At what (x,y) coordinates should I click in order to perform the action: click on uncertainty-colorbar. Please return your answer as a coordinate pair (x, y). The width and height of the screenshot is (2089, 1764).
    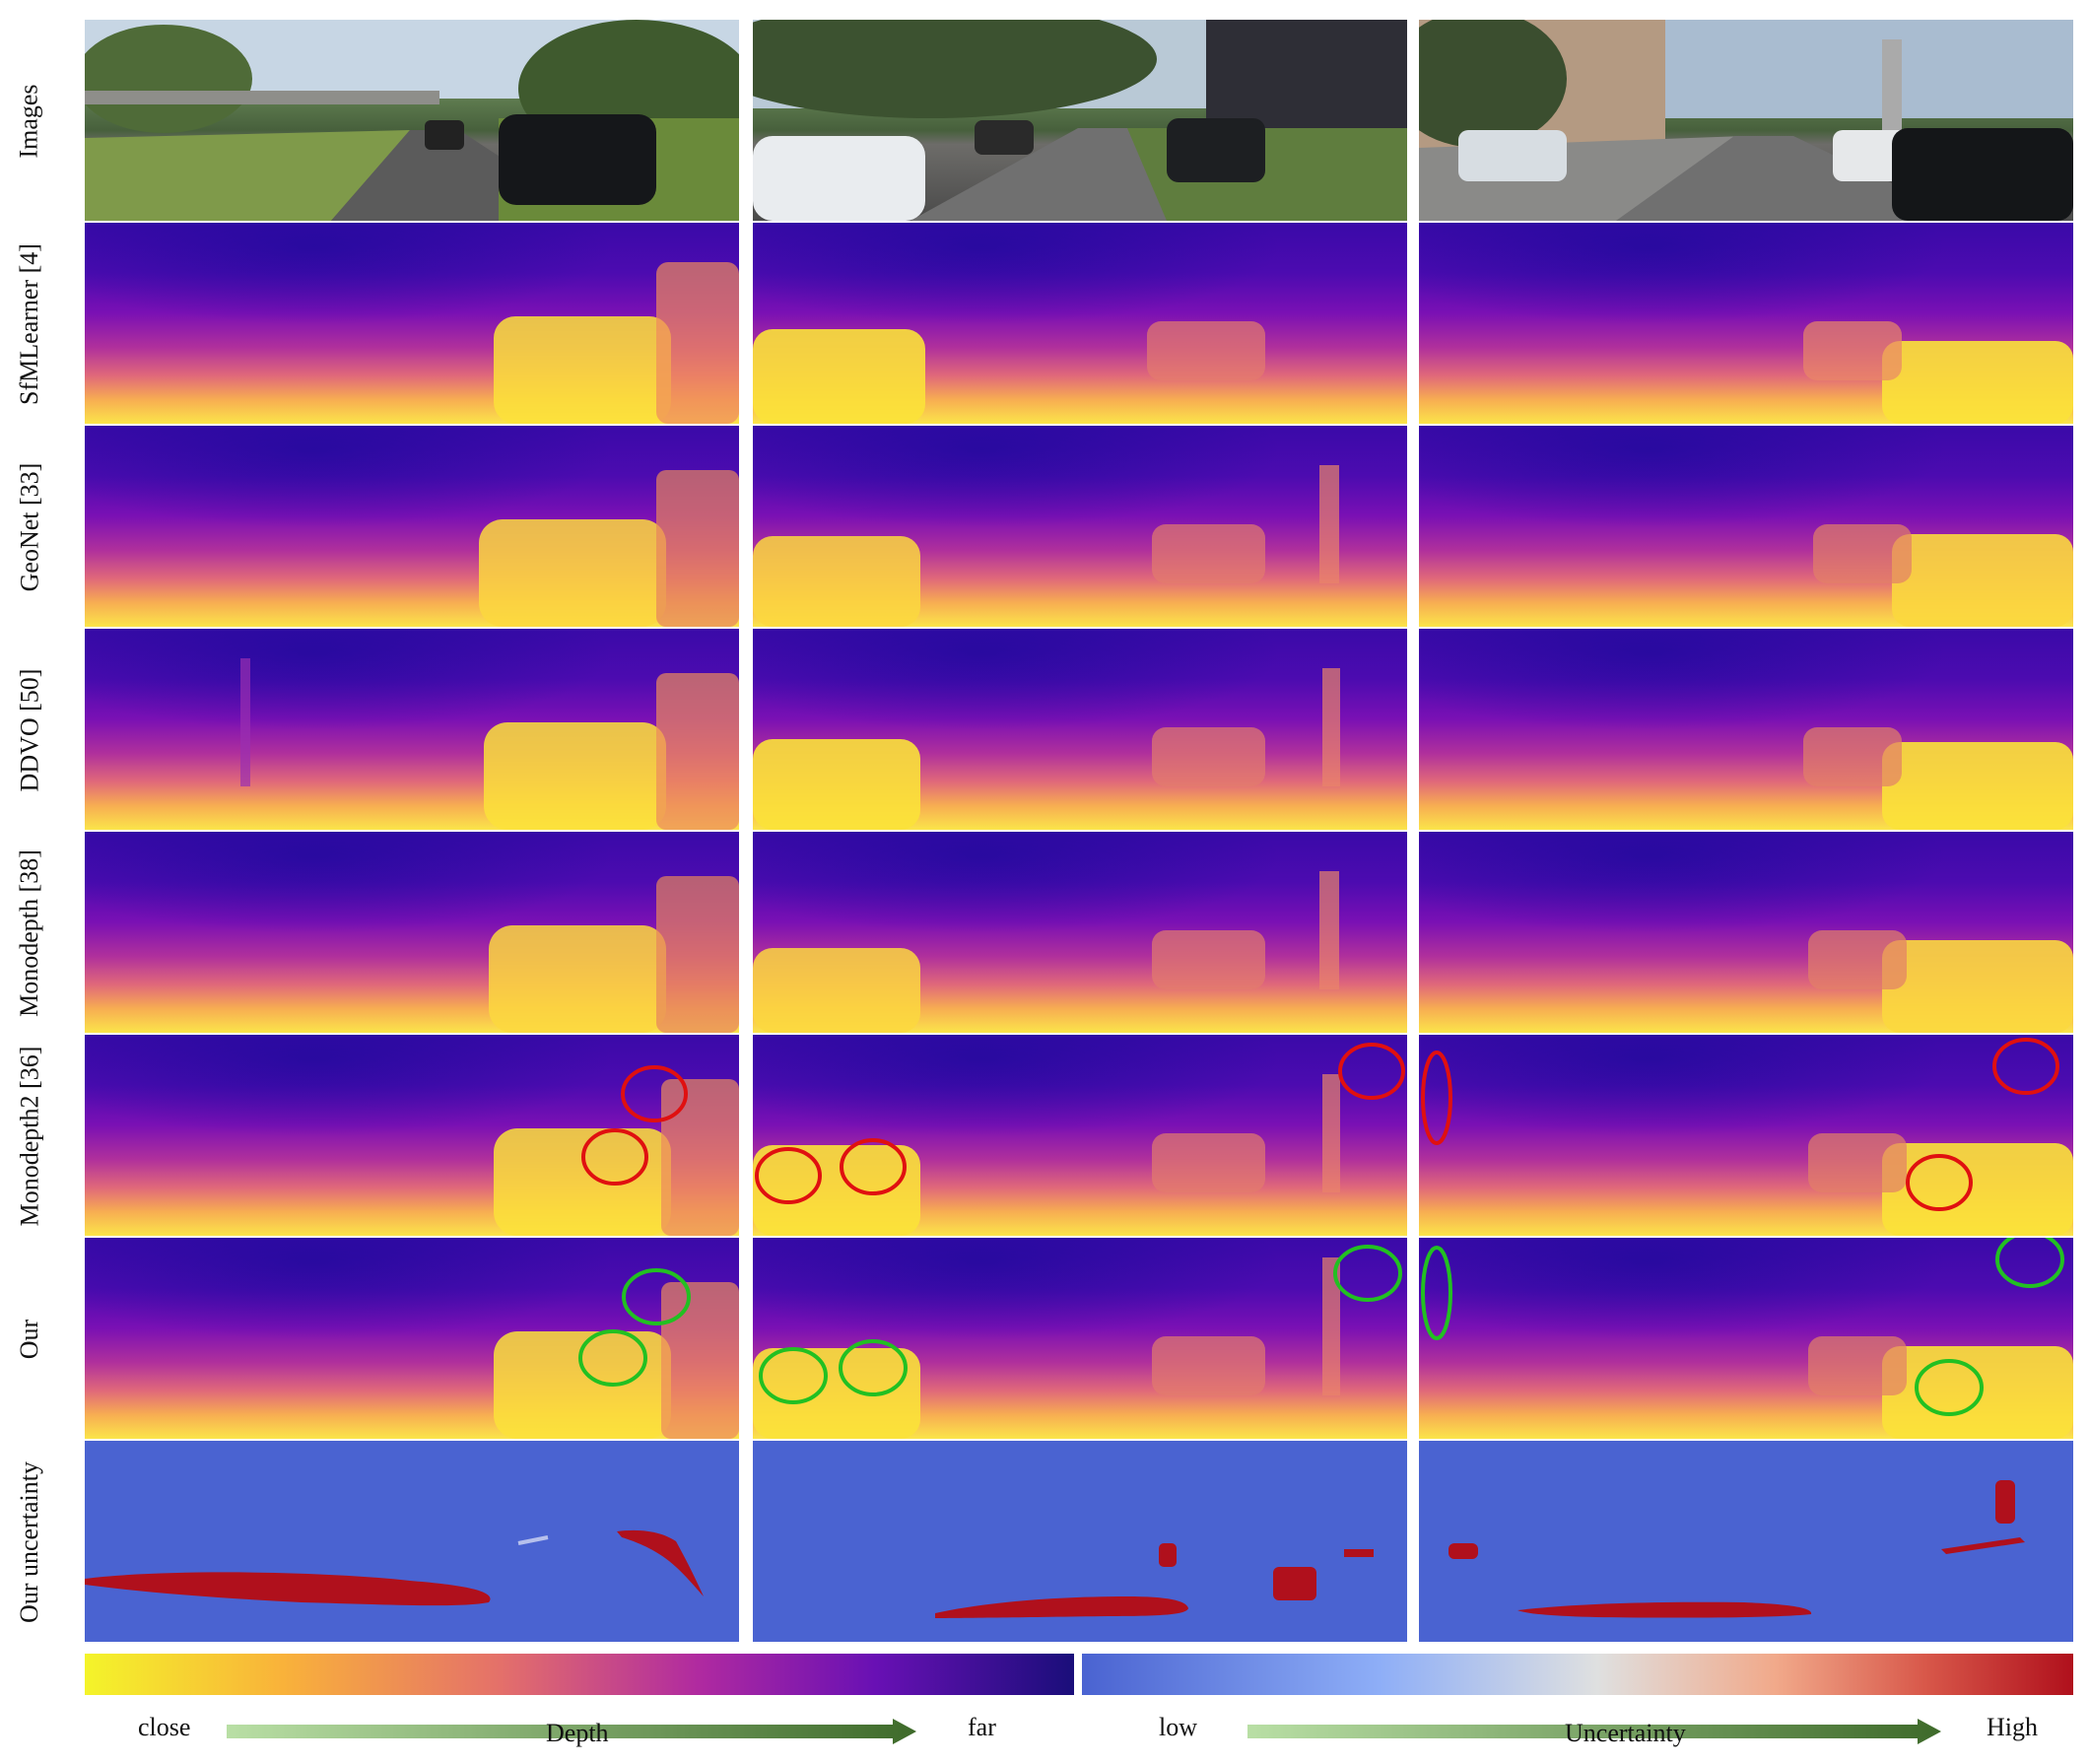
    Looking at the image, I should click on (1577, 1674).